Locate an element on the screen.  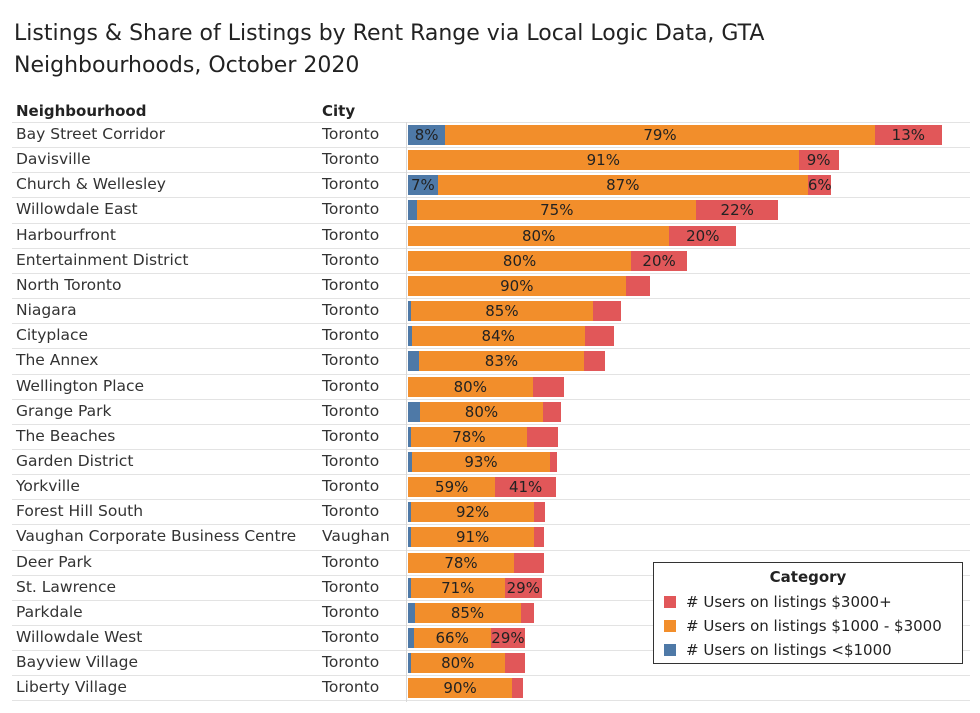
bar-data-label: 29% is located at coordinates (523, 587).